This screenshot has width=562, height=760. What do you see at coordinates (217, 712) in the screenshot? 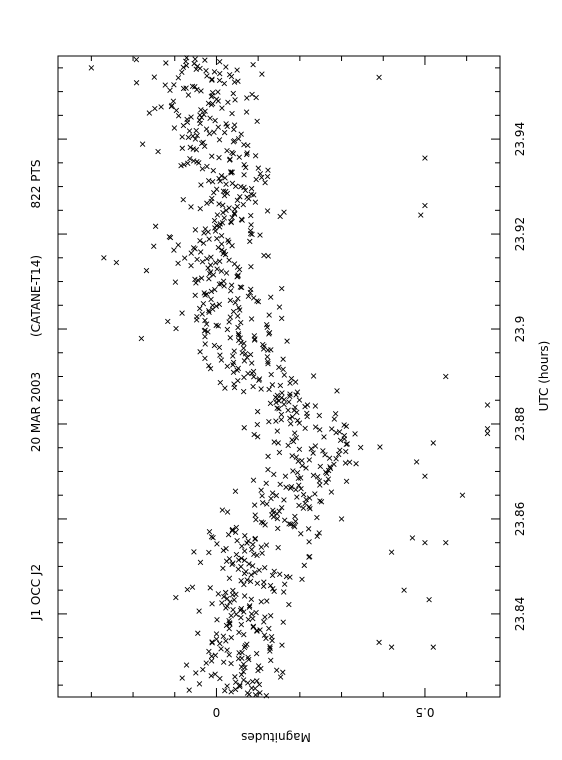
I see `y-tick-label: 0` at bounding box center [217, 712].